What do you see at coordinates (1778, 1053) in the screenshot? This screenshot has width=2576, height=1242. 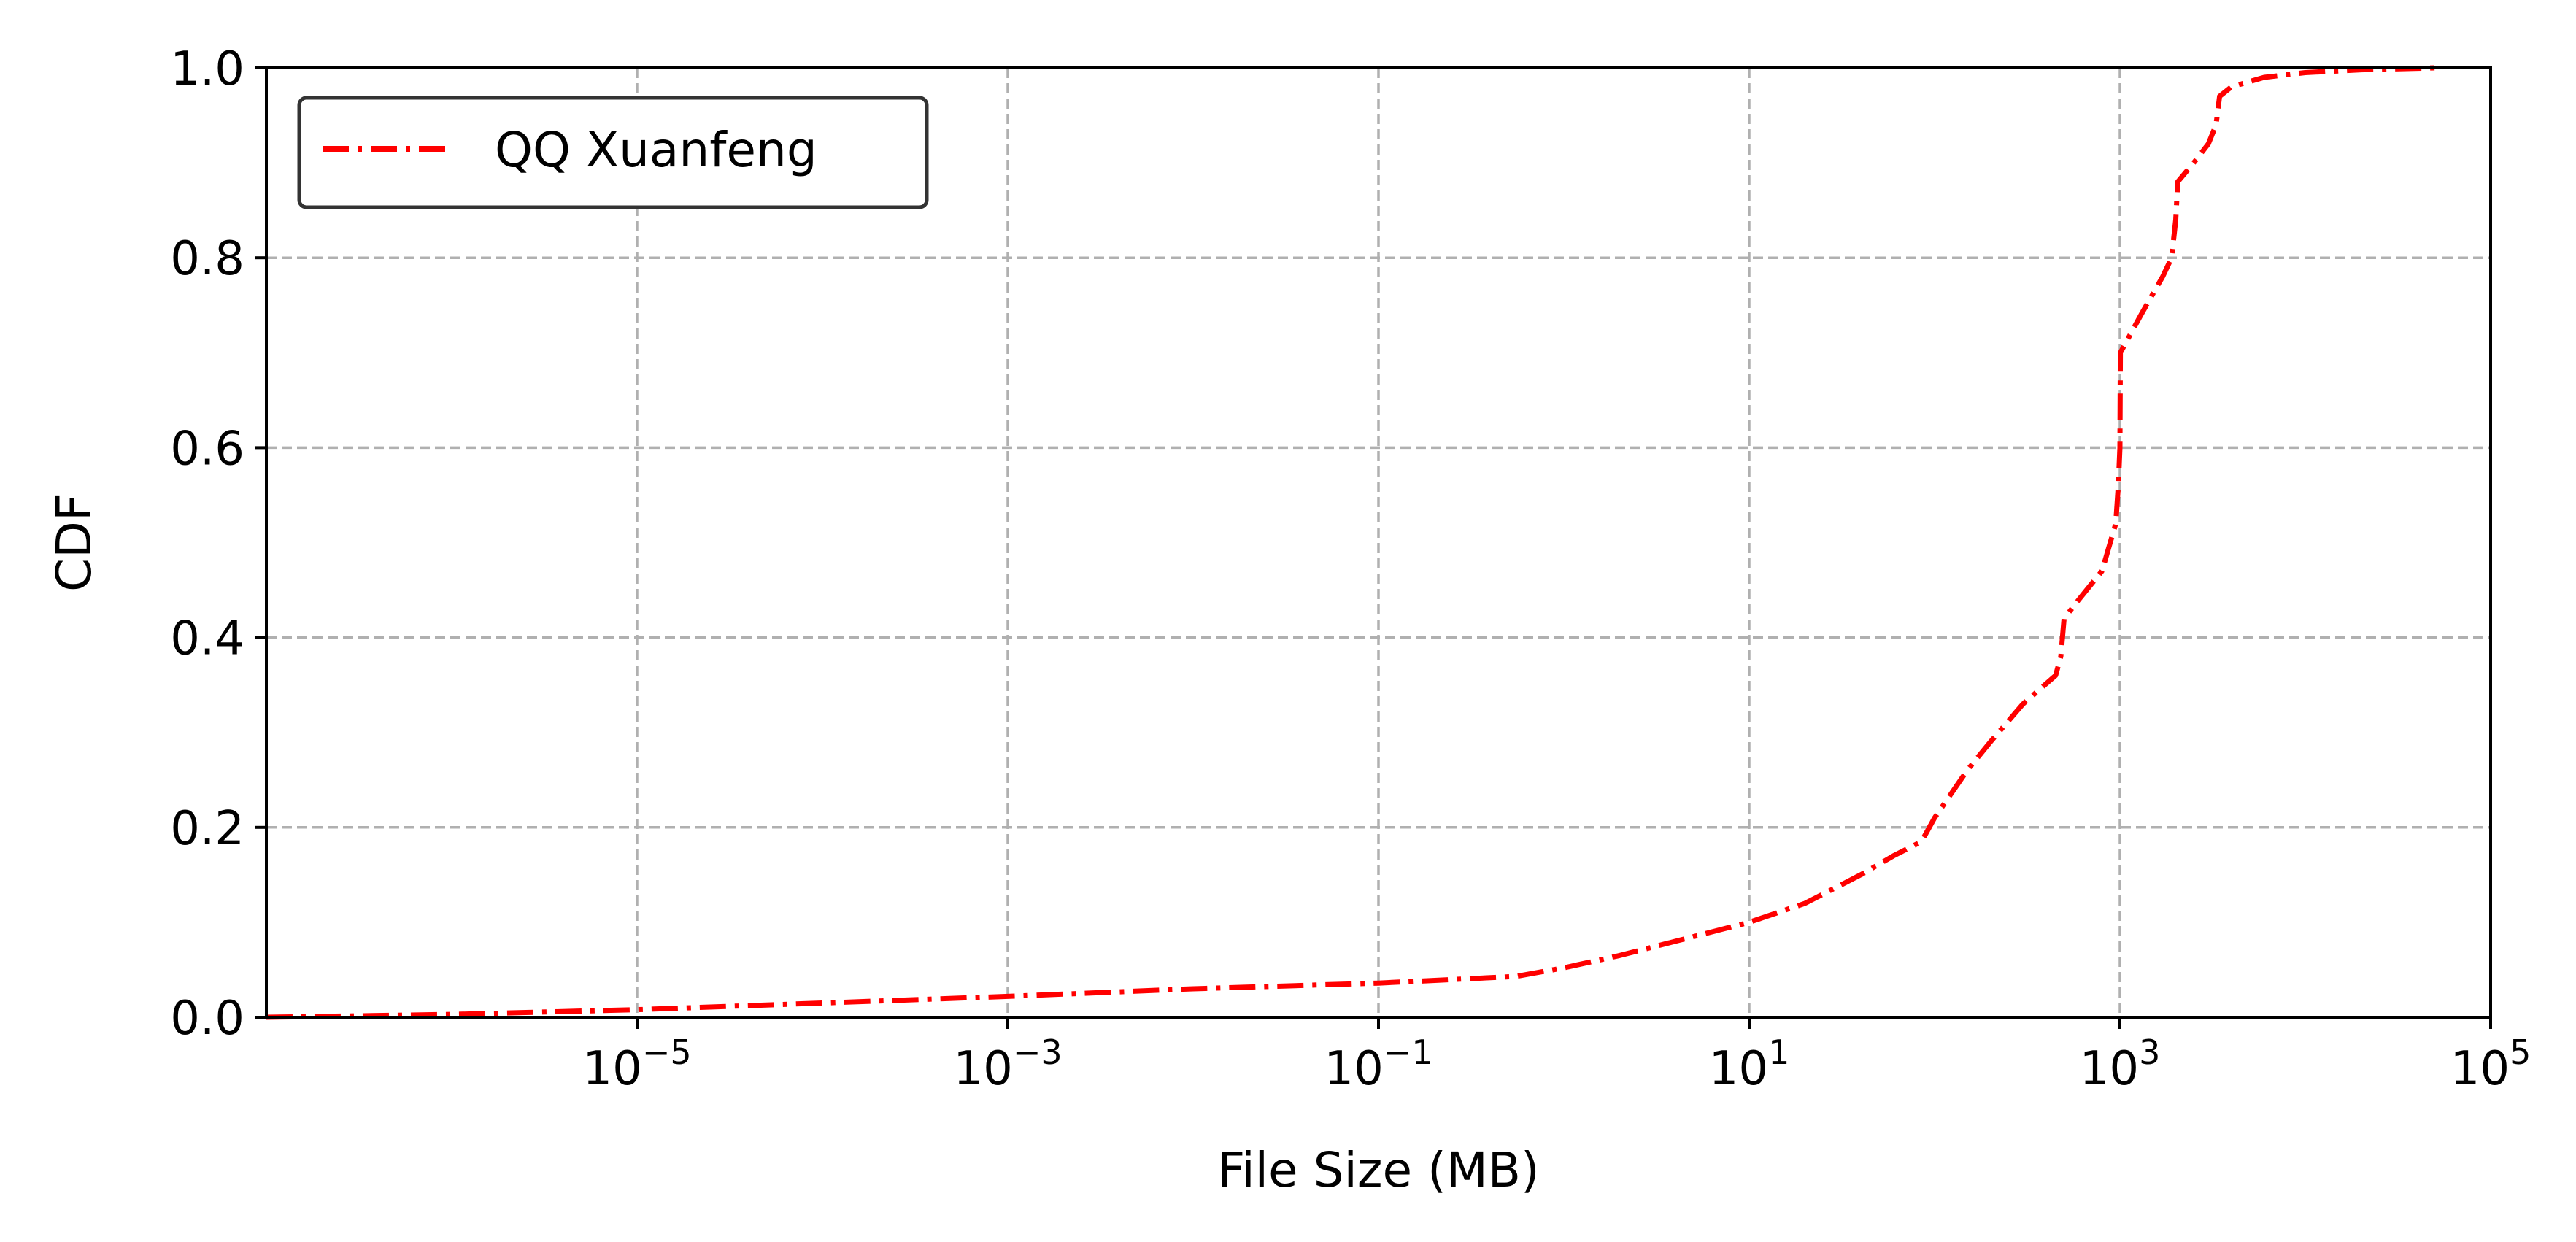 I see `x-tick-label-exponent: 1` at bounding box center [1778, 1053].